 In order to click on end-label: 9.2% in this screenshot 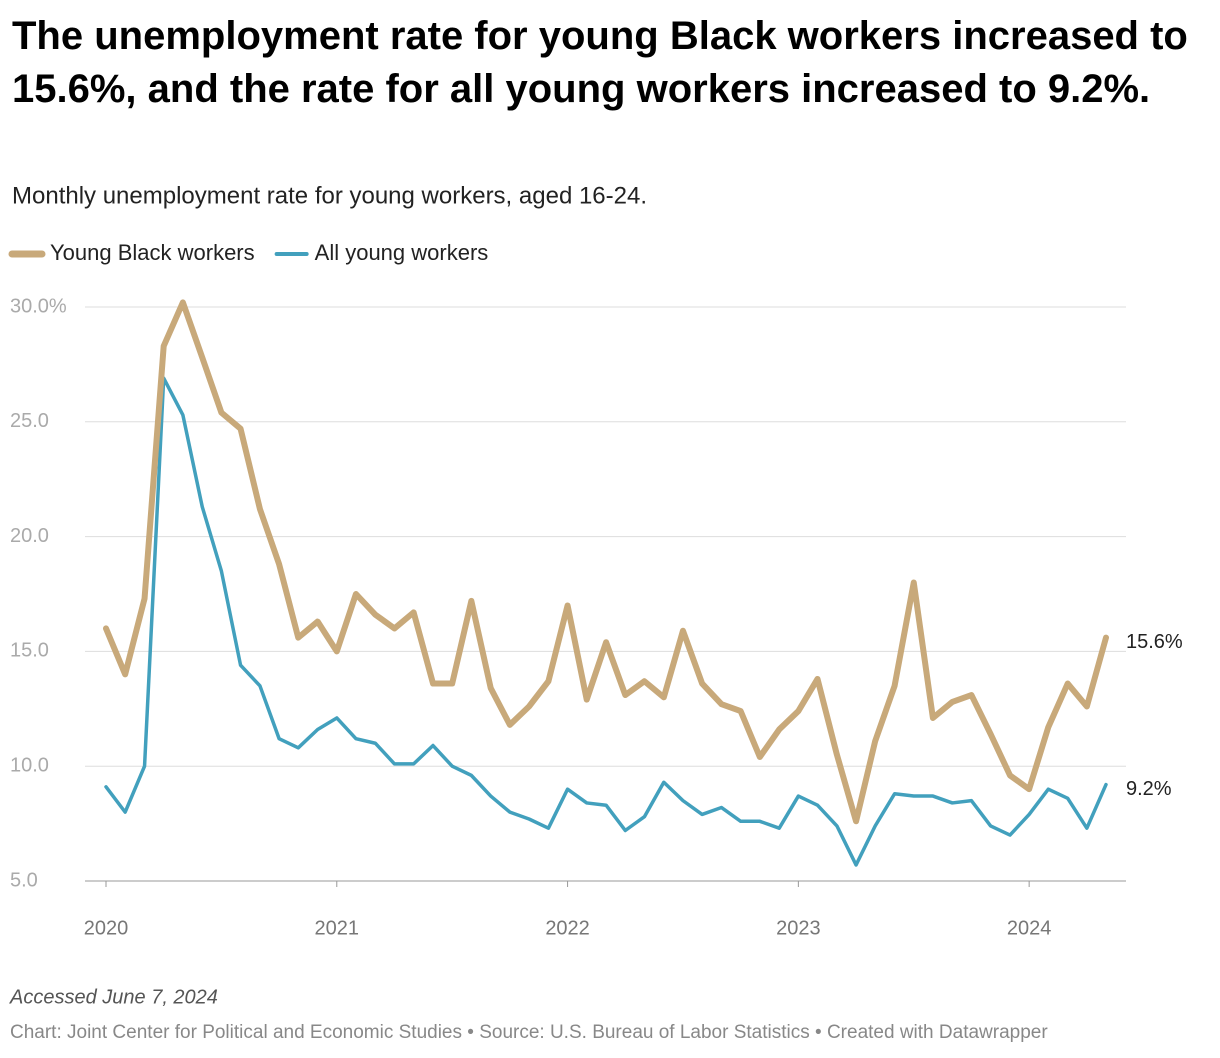, I will do `click(1149, 789)`.